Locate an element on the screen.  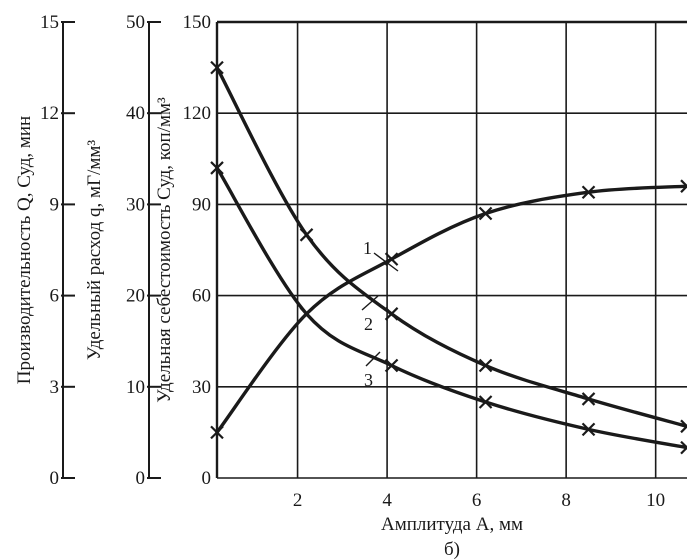
curve-3-label: 3 is located at coordinates (368, 380).